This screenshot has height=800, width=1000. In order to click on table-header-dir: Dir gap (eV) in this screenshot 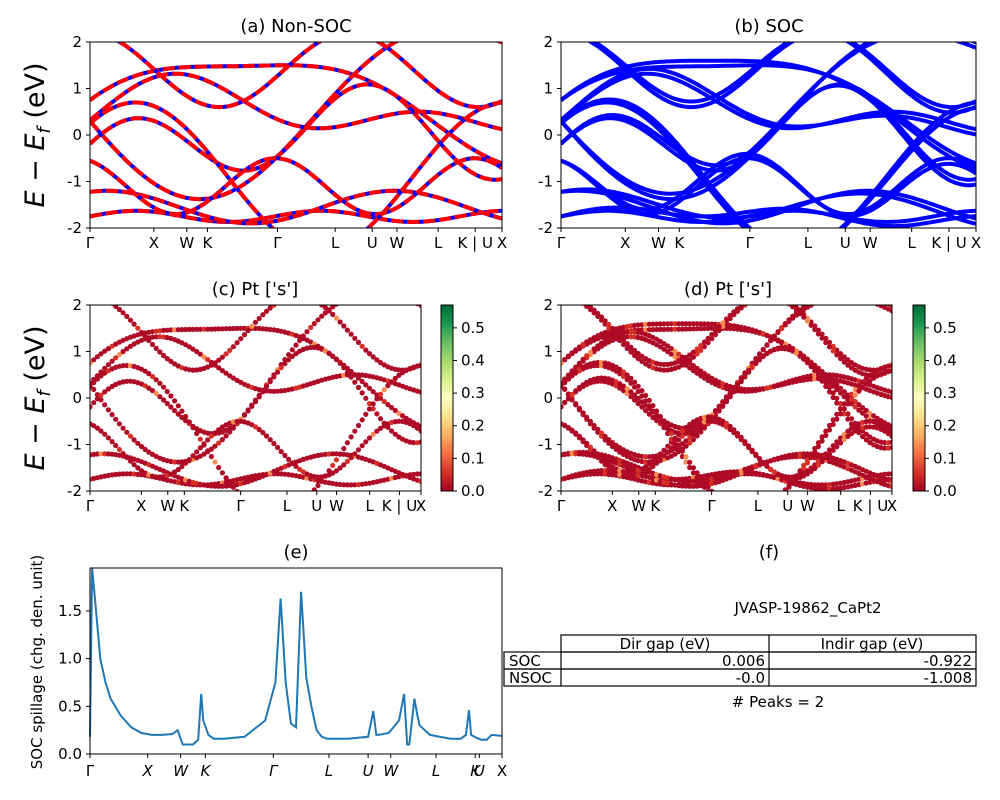, I will do `click(665, 644)`.